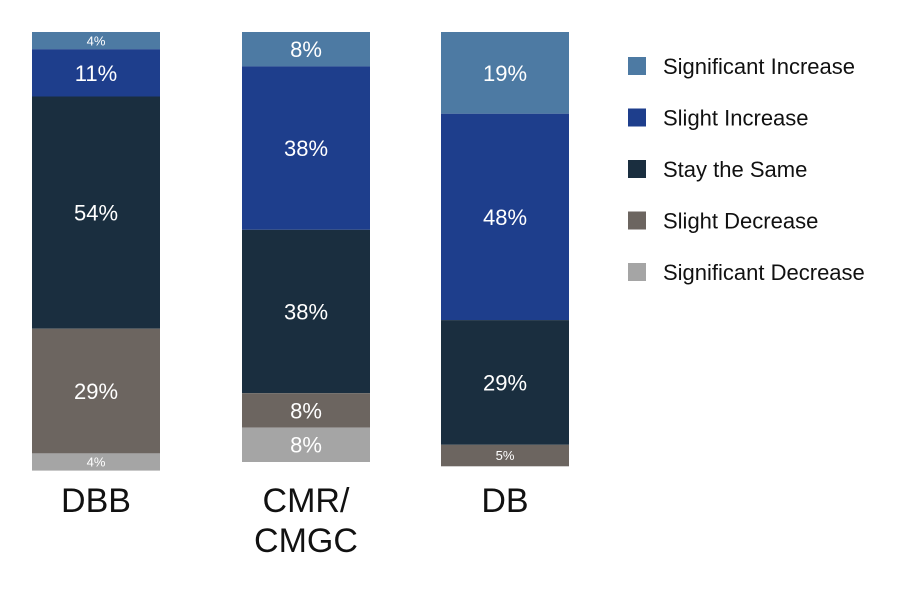 The image size is (915, 593). I want to click on data-label: 54%, so click(96, 213).